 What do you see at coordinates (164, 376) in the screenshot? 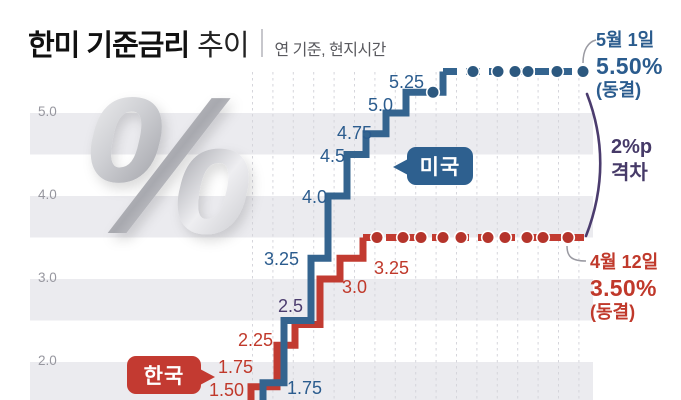
I see `kr-series-bubble-label: 한국` at bounding box center [164, 376].